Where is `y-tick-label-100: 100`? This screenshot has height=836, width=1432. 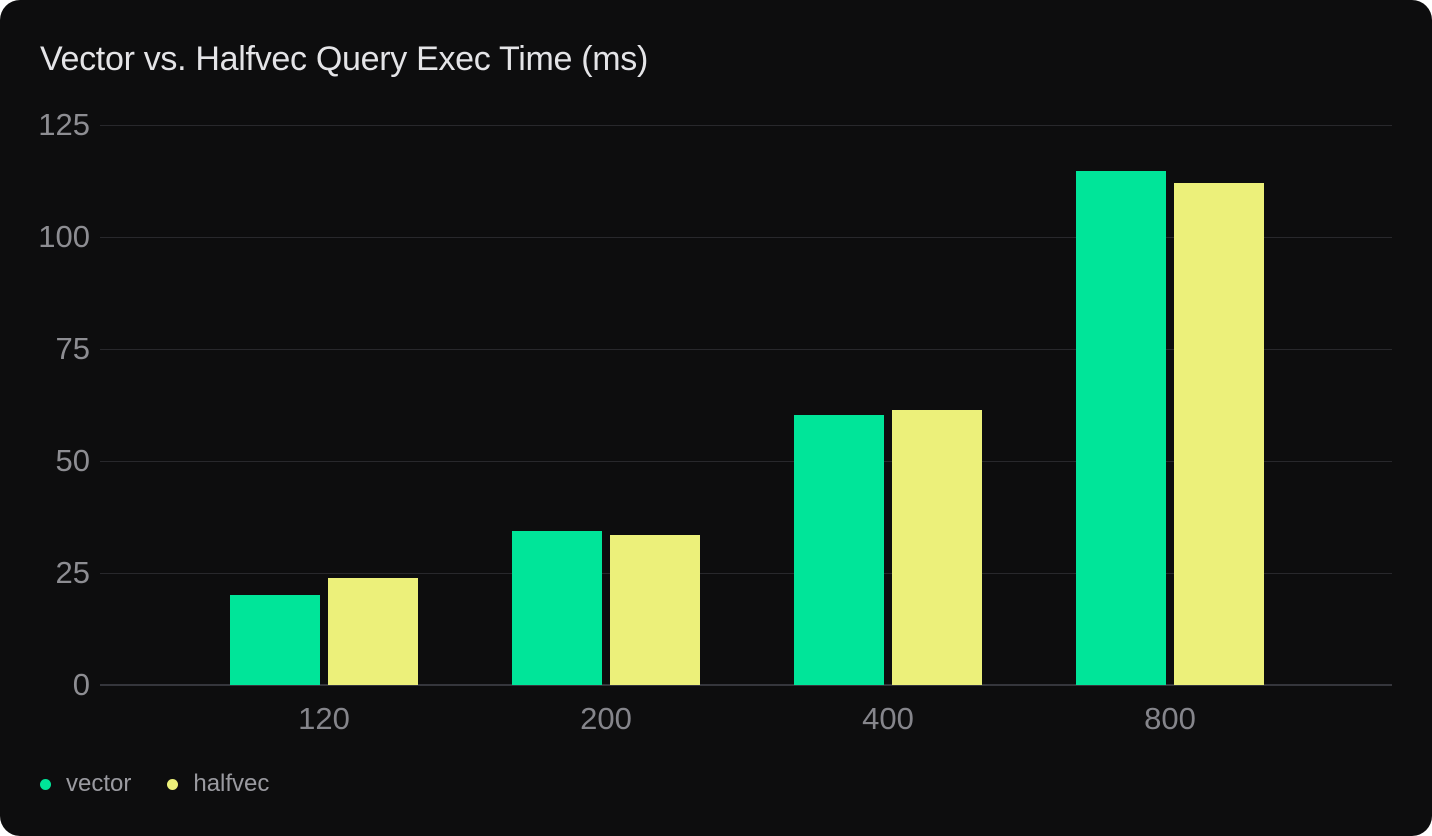
y-tick-label-100: 100 is located at coordinates (64, 236).